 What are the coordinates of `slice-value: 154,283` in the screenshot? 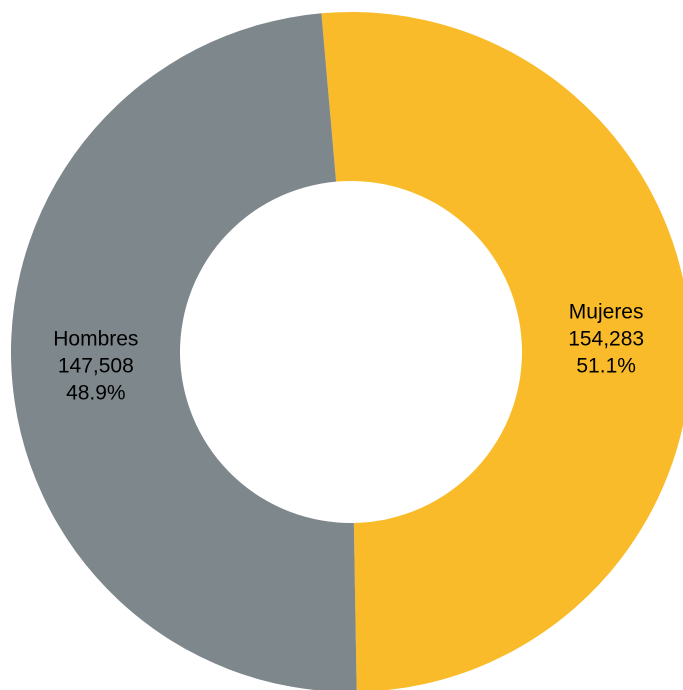 It's located at (606, 339).